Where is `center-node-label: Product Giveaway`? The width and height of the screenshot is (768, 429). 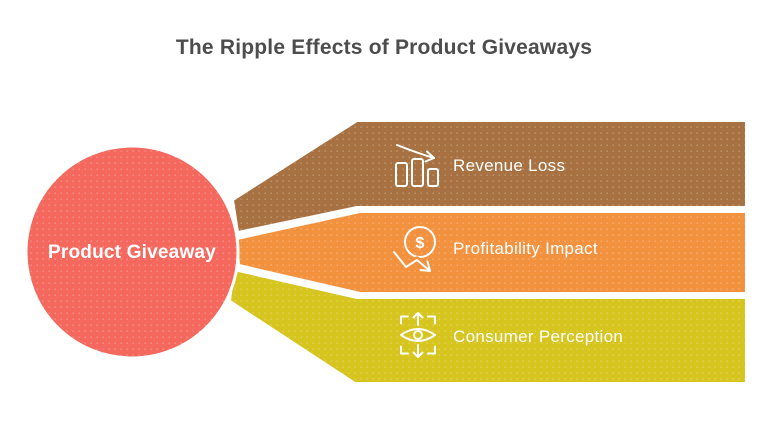 center-node-label: Product Giveaway is located at coordinates (132, 252).